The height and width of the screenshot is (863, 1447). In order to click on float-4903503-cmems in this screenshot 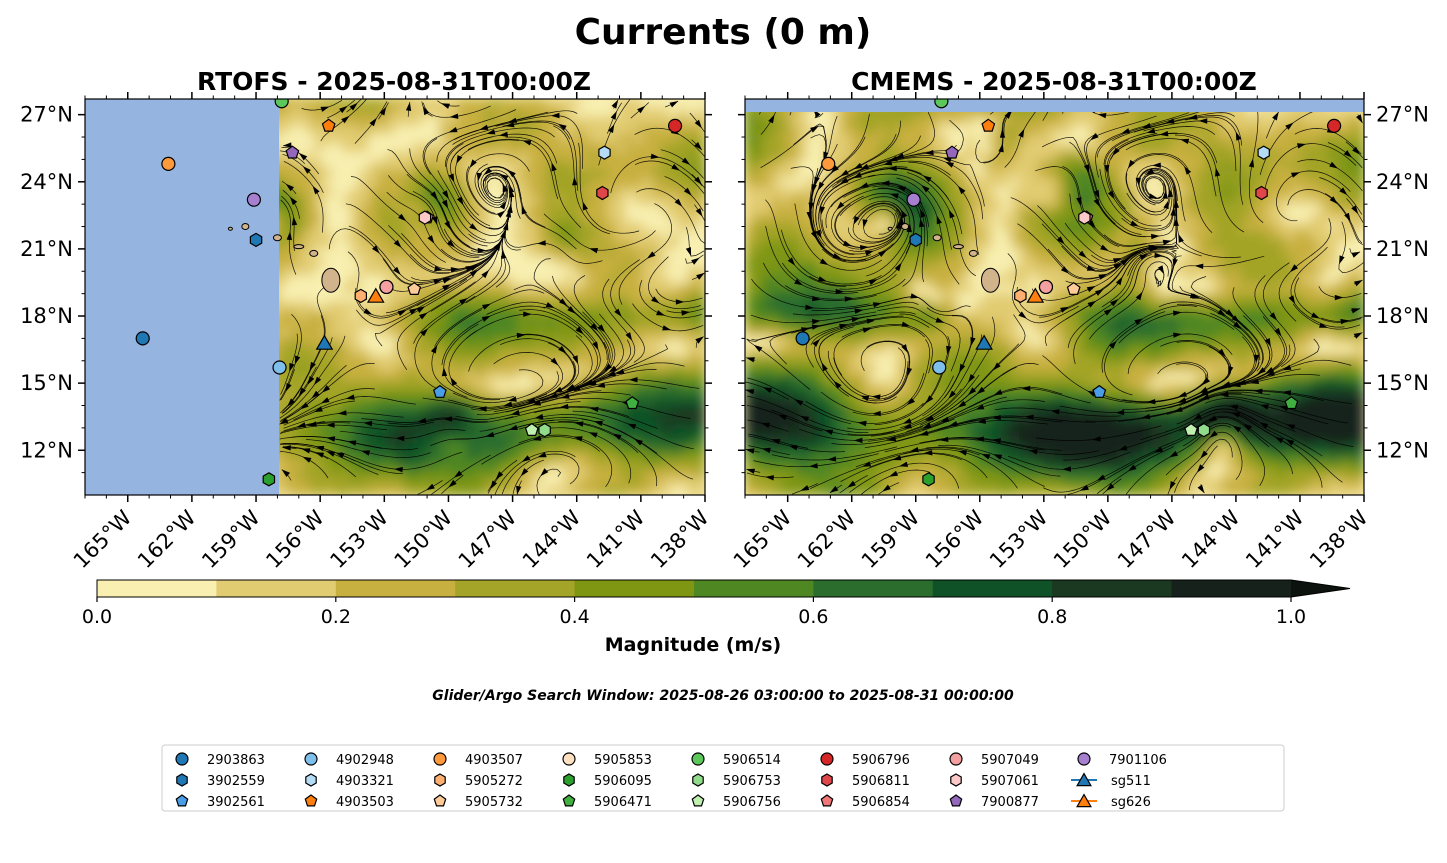, I will do `click(988, 125)`.